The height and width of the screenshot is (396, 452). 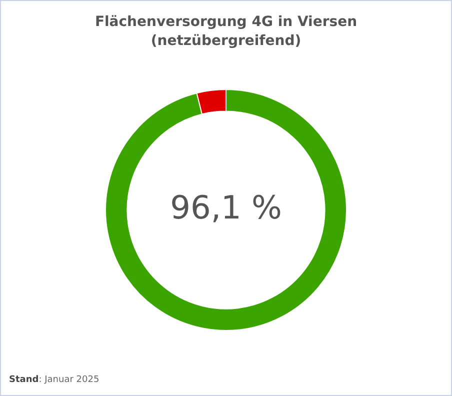 I want to click on chart-title: Flächenversorgung 4G in Viersen, so click(x=226, y=22).